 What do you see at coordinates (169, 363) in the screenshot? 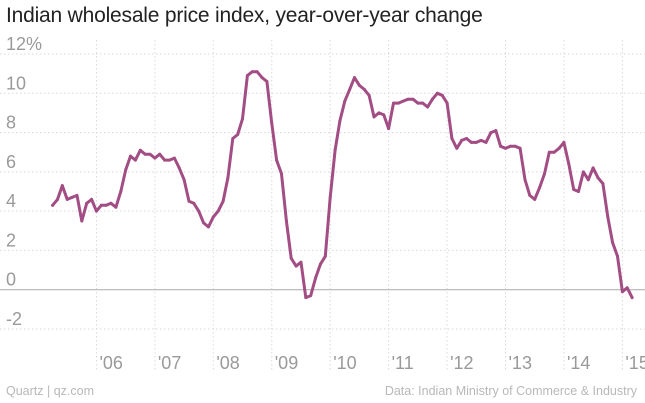
I see `x-tick-label: '07` at bounding box center [169, 363].